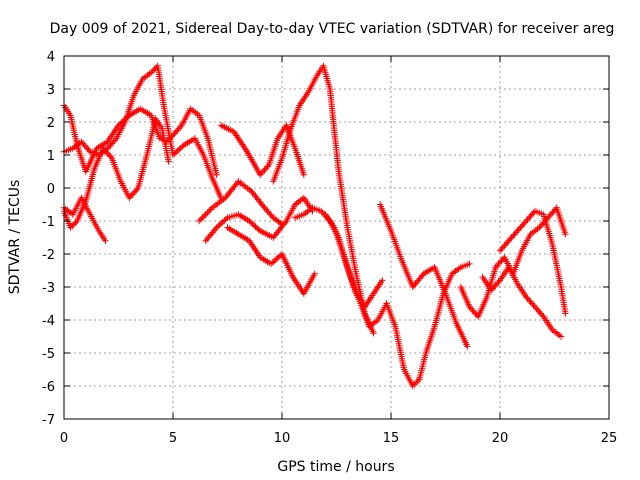  I want to click on y-tick-label: 2, so click(51, 123).